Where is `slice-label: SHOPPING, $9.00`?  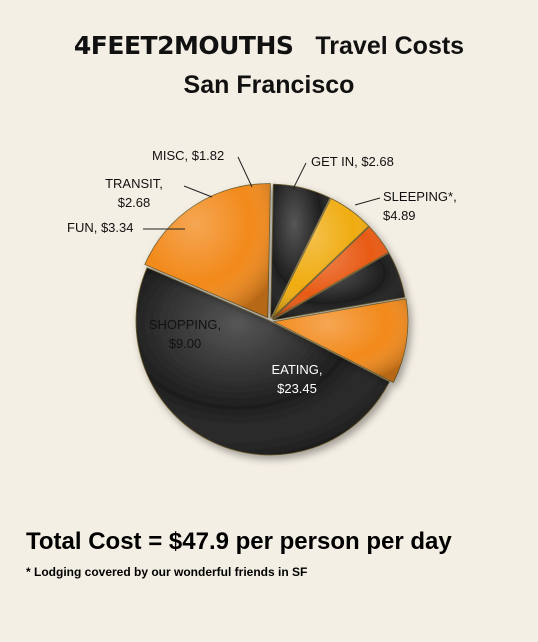
slice-label: SHOPPING, $9.00 is located at coordinates (185, 334).